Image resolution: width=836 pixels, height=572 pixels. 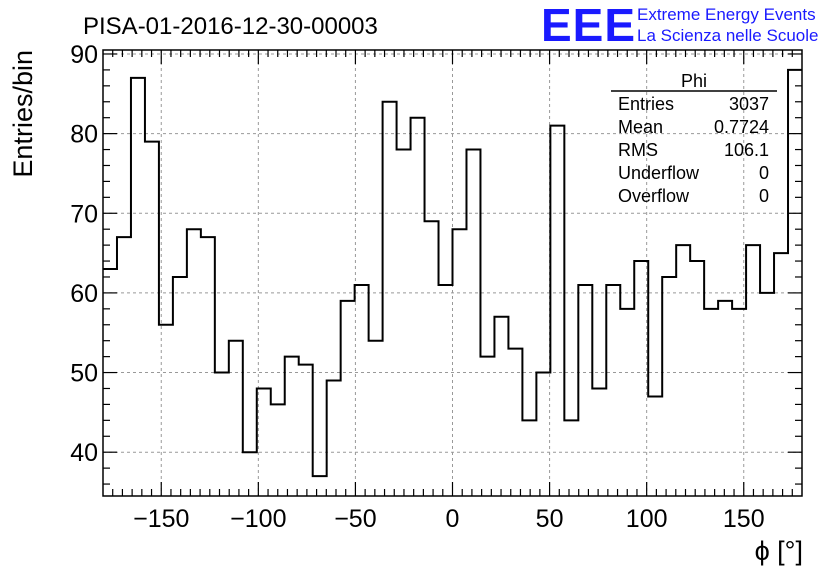 I want to click on logo-mark: EEE, so click(x=588, y=25).